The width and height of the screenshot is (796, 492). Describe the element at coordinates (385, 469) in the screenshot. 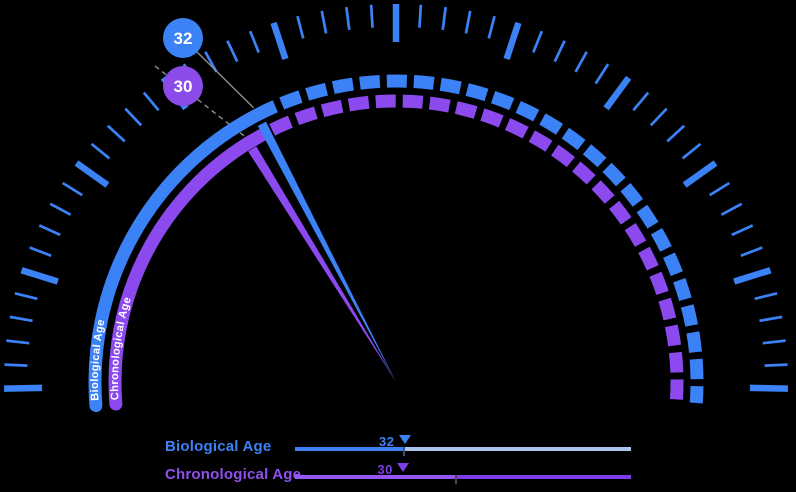

I see `chronological-age-marker-value: 30` at that location.